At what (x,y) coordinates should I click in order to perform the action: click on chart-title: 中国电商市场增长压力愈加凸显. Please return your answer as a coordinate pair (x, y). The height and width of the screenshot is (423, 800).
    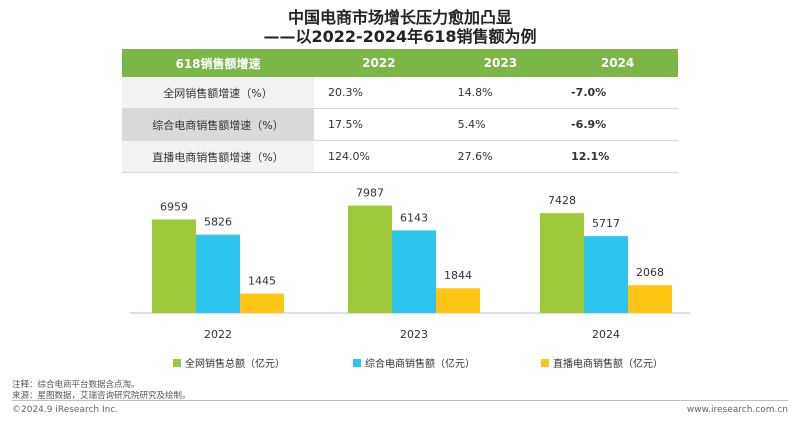
    Looking at the image, I should click on (399, 17).